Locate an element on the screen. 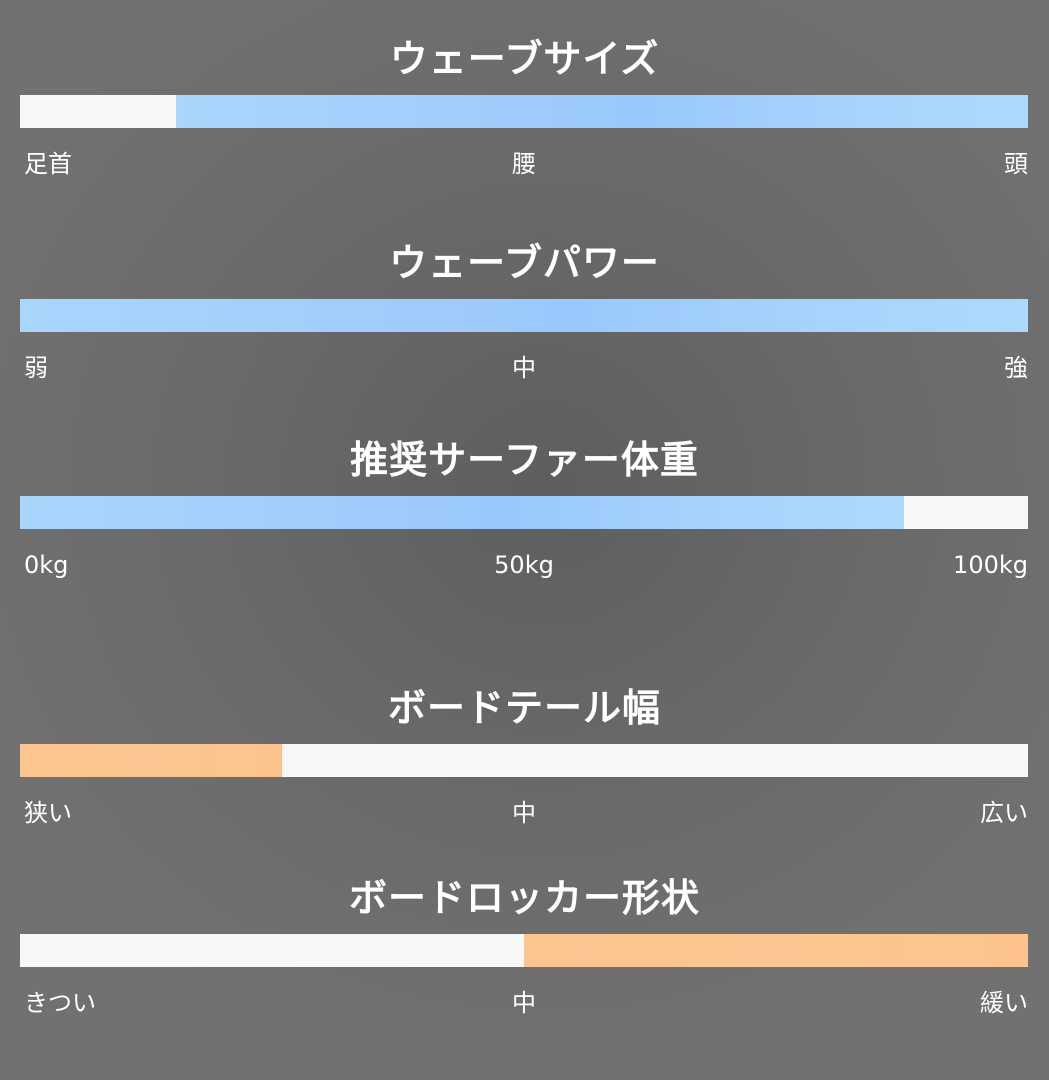 The image size is (1049, 1080). scale-mid-label: 腰 is located at coordinates (524, 164).